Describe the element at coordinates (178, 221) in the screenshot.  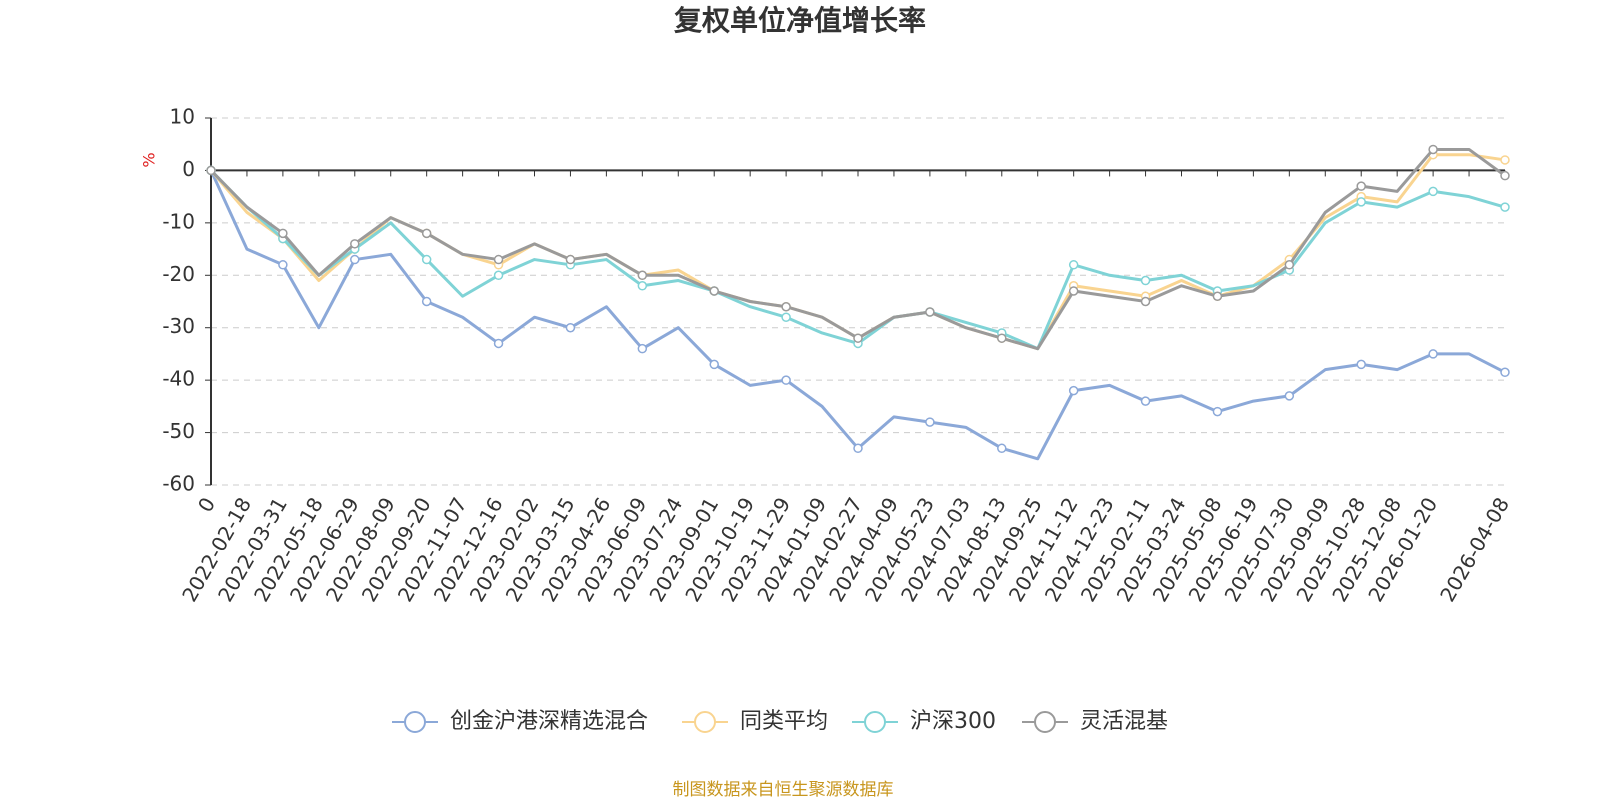
I see `y-tick-label: -10` at that location.